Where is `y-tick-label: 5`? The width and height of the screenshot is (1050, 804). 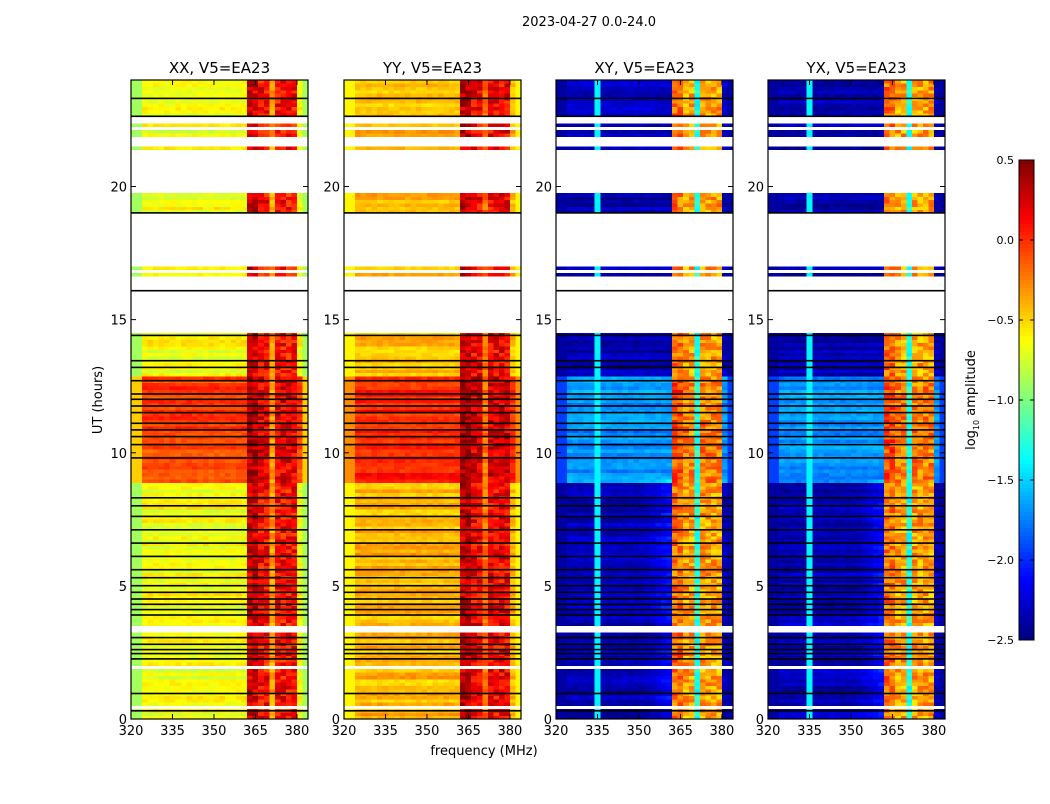
y-tick-label: 5 is located at coordinates (123, 587).